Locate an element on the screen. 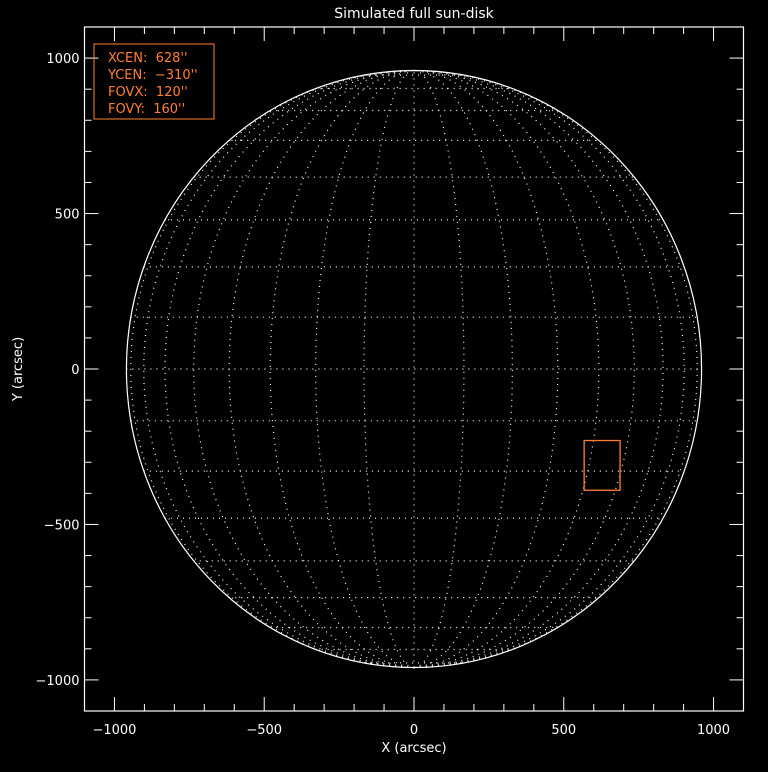  legend-ycen: YCEN: −310'' is located at coordinates (152, 75).